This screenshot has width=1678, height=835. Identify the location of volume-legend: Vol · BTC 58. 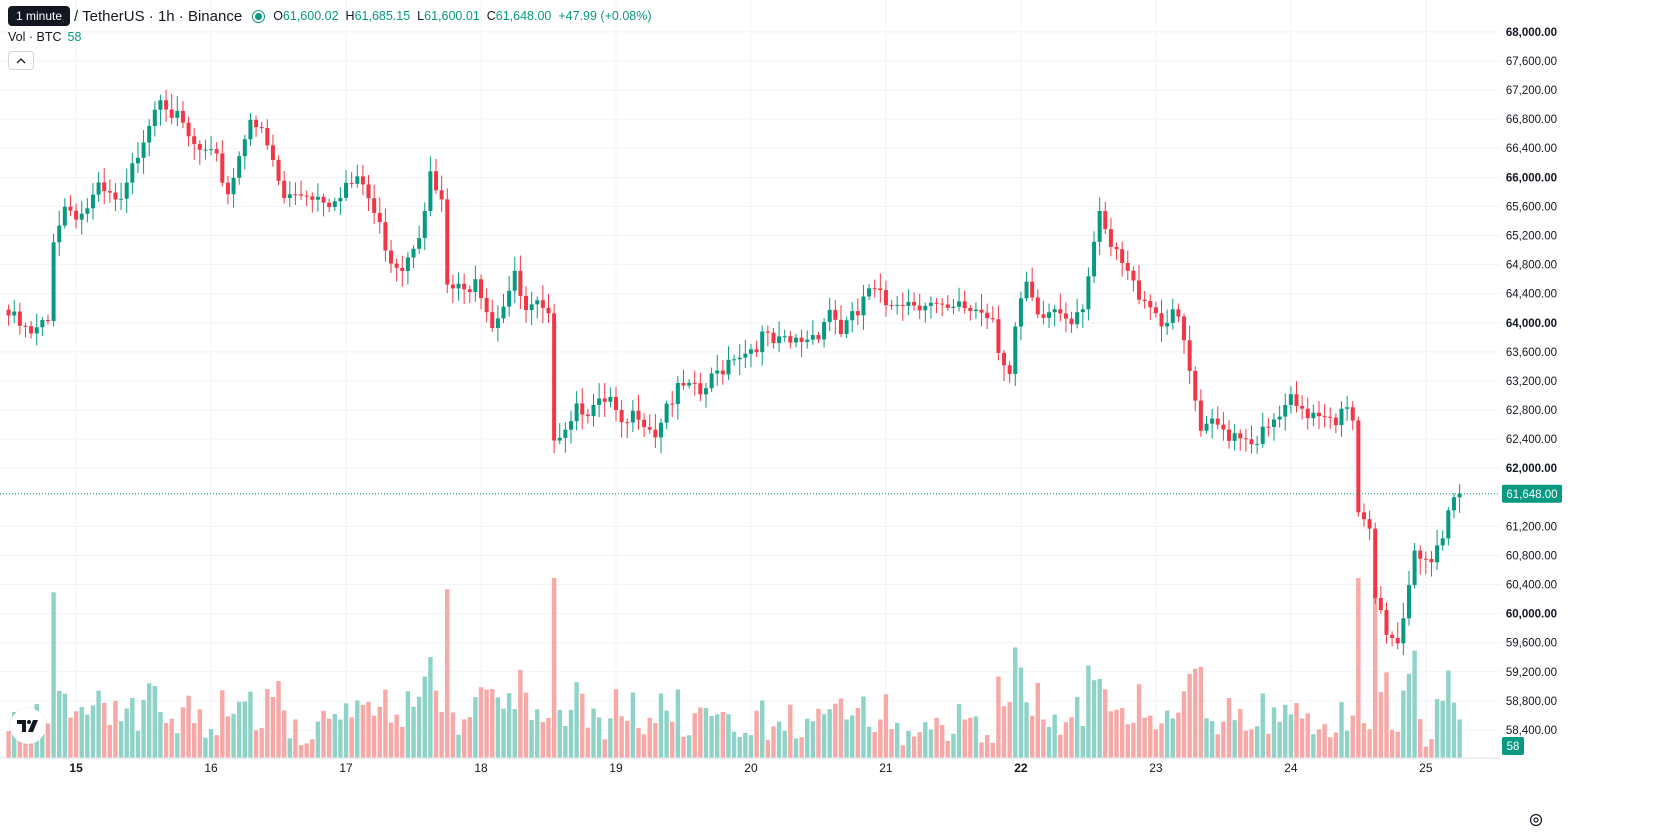
(44, 37).